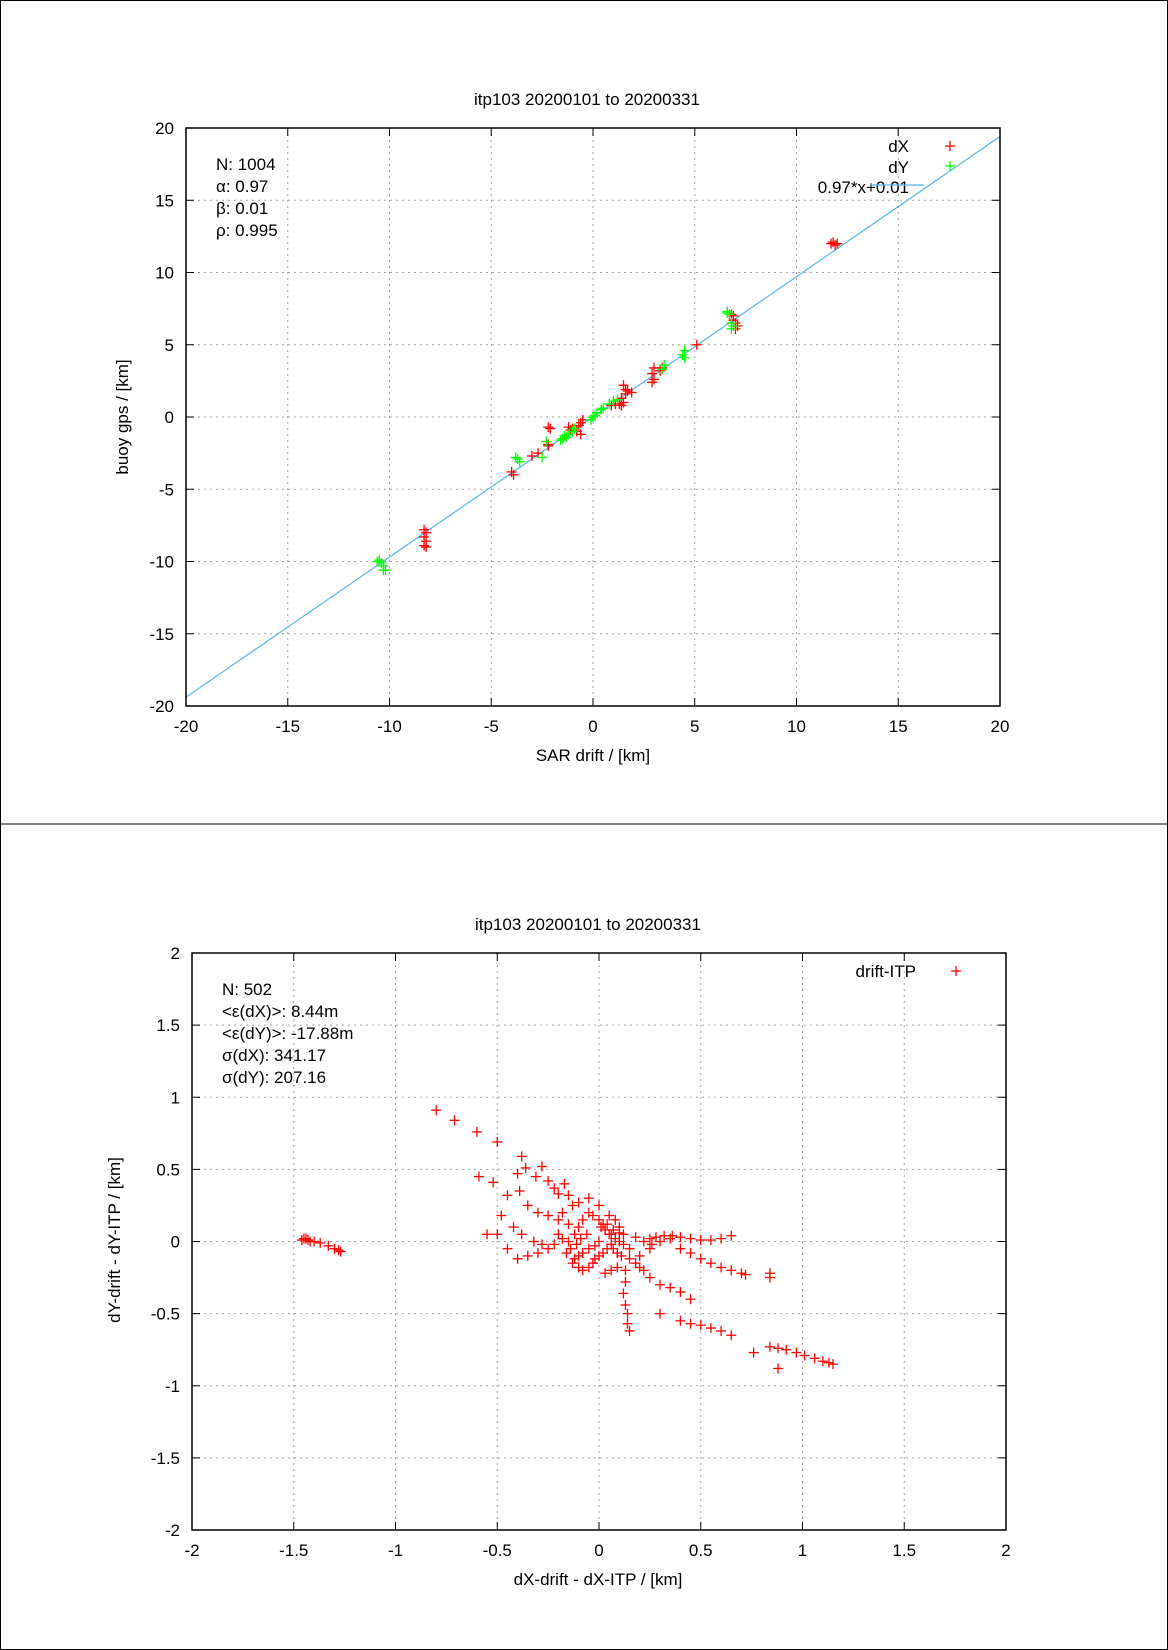 The image size is (1168, 1650). I want to click on y-tick-label: -1, so click(172, 1386).